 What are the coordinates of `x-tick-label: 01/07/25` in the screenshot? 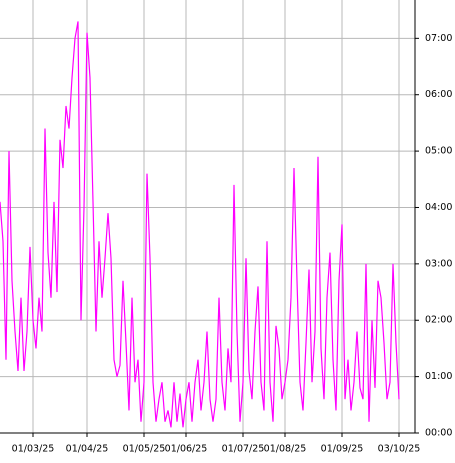 It's located at (243, 449).